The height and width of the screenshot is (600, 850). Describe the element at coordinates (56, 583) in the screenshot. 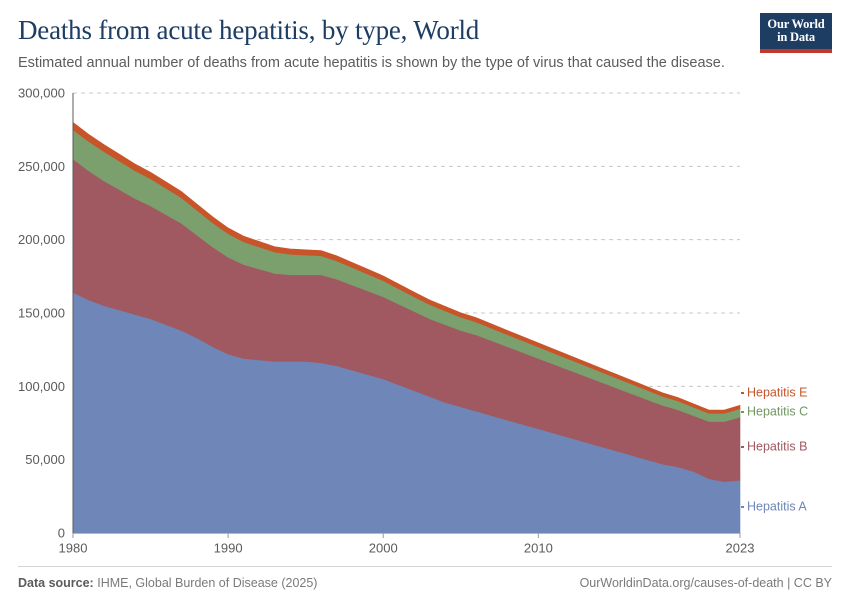

I see `data-source-label: Data source:` at that location.